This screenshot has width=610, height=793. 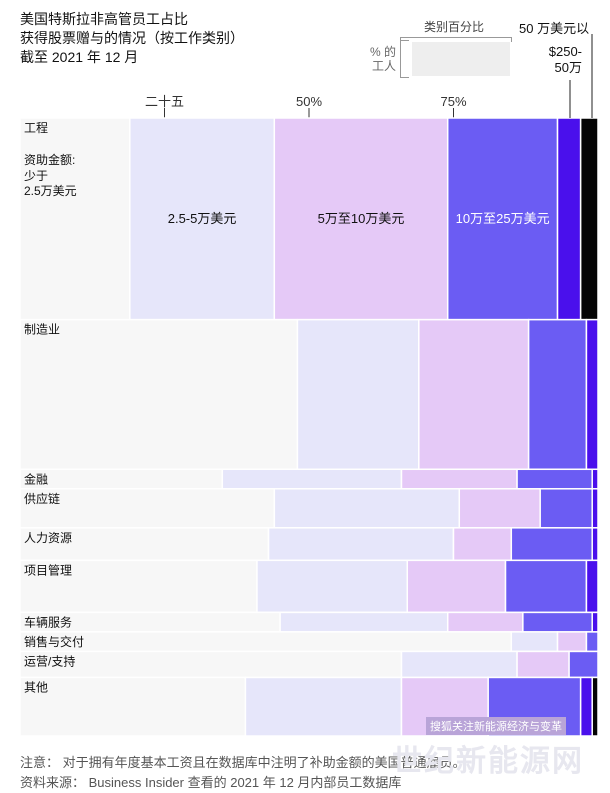 What do you see at coordinates (309, 101) in the screenshot?
I see `x-tick-label: 50%` at bounding box center [309, 101].